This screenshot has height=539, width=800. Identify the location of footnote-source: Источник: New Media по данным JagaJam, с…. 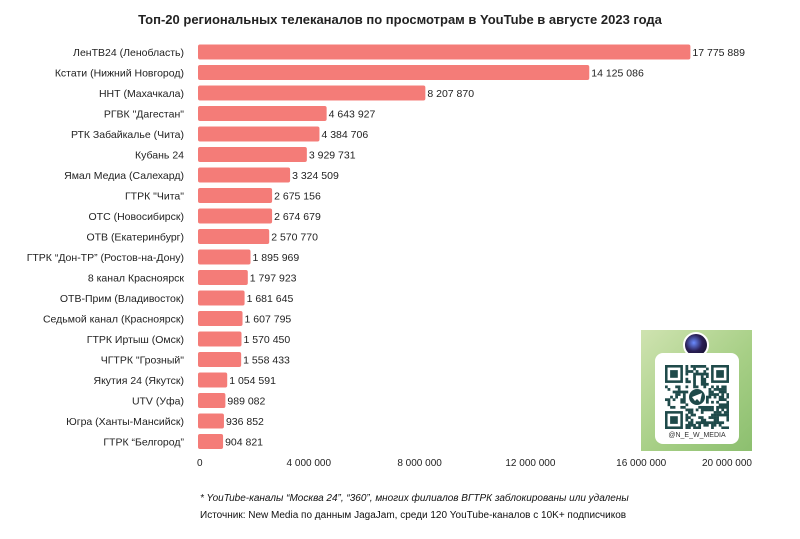
(413, 515).